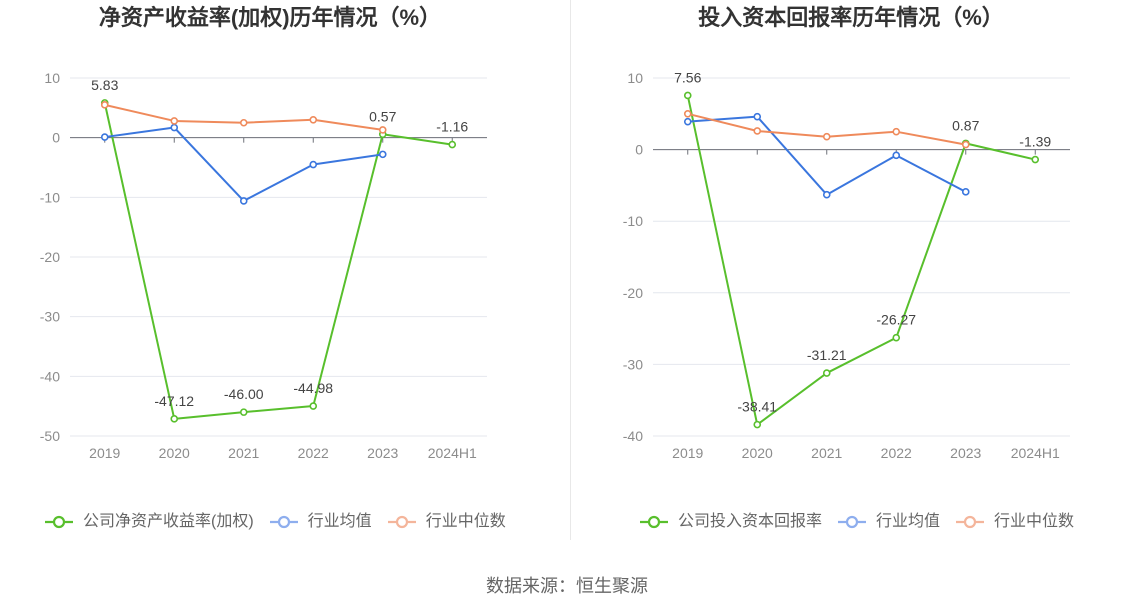 This screenshot has width=1134, height=612. What do you see at coordinates (570, 270) in the screenshot?
I see `chart-divider` at bounding box center [570, 270].